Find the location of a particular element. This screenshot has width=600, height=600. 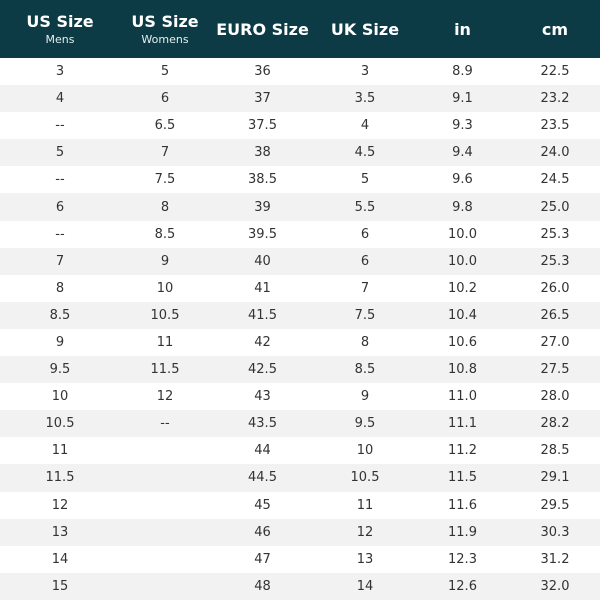

table-cell: 24.5 is located at coordinates (555, 180).